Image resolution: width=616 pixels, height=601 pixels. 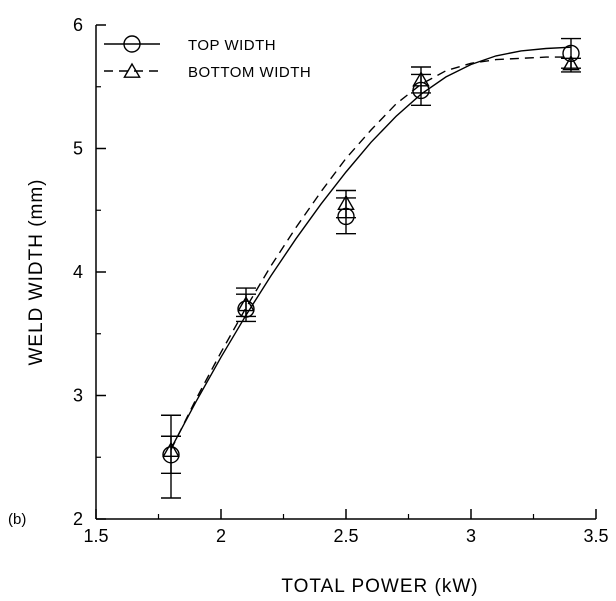 I want to click on y-tick-label: 2, so click(x=78, y=519).